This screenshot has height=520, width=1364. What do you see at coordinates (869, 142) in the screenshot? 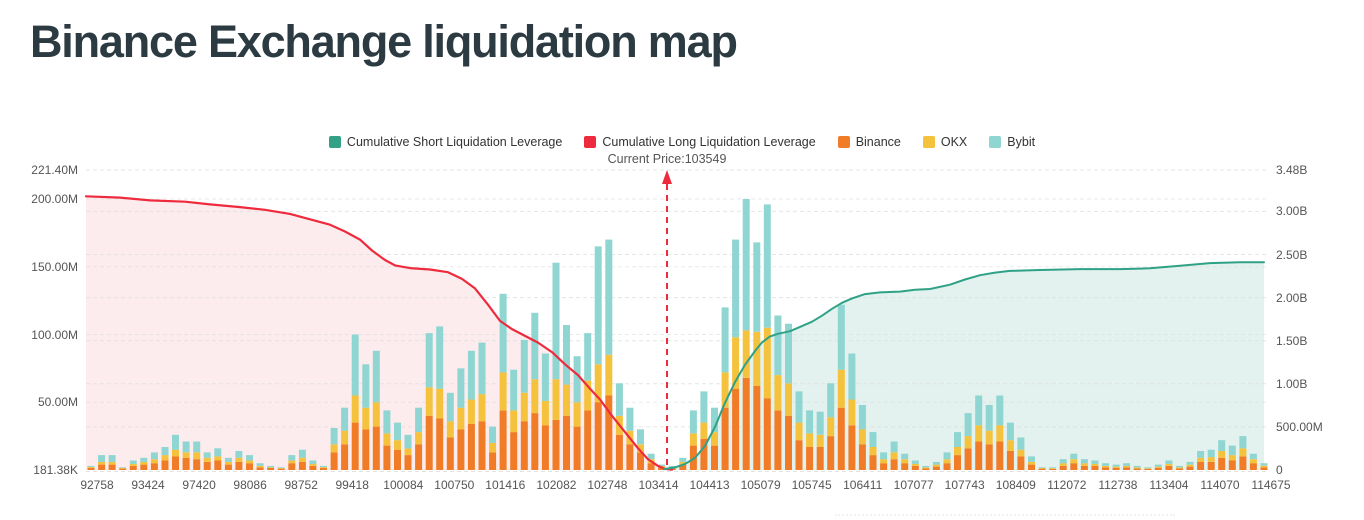
I see `legend-item-binance: Binance` at bounding box center [869, 142].